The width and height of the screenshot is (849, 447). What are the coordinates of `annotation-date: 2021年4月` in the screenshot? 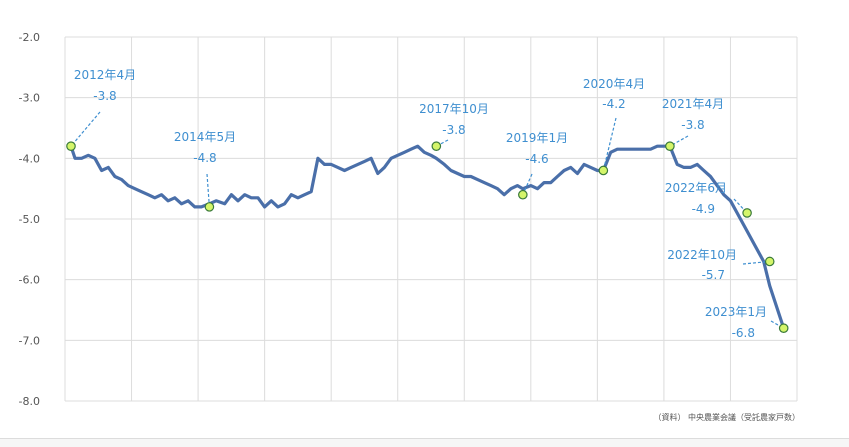 It's located at (693, 104).